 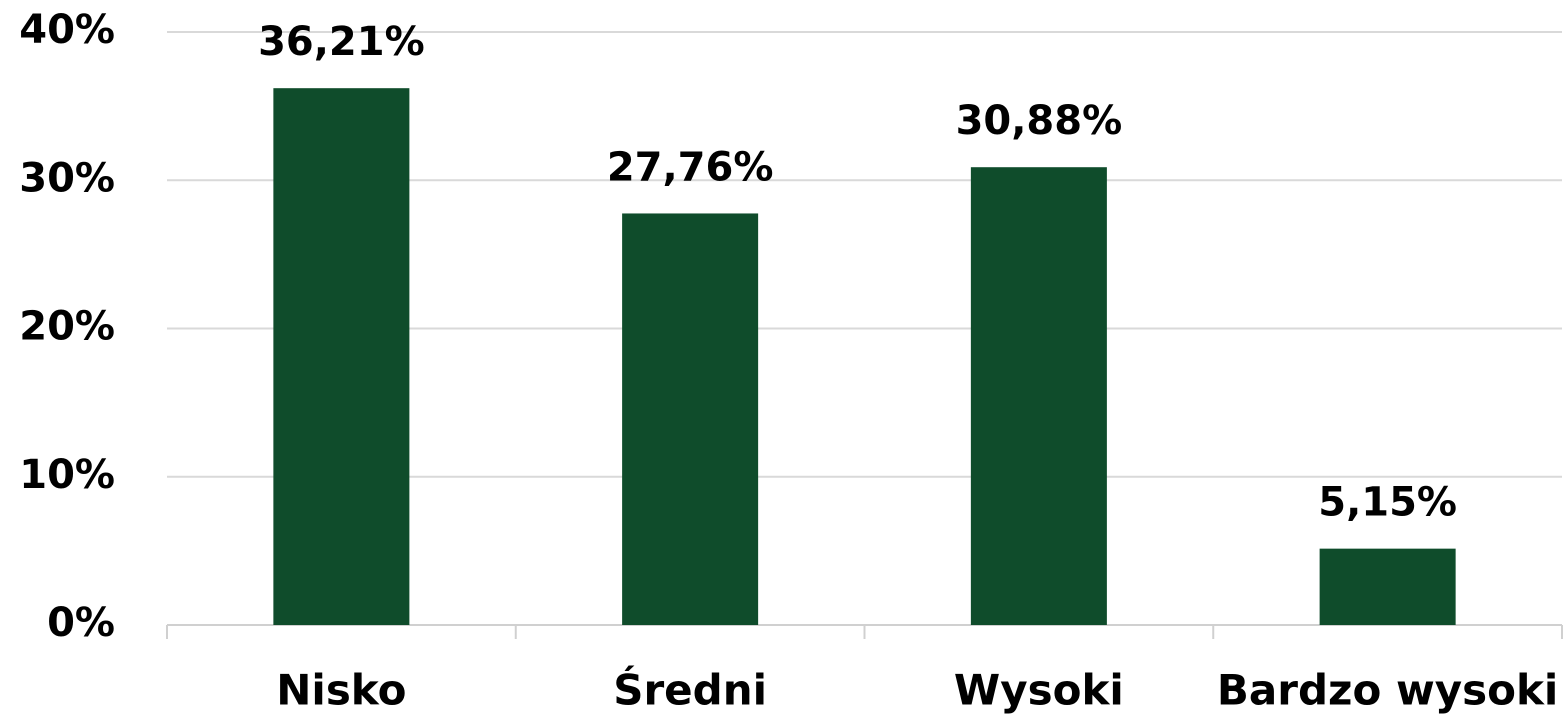 What do you see at coordinates (1039, 121) in the screenshot?
I see `data-label: 30,88%` at bounding box center [1039, 121].